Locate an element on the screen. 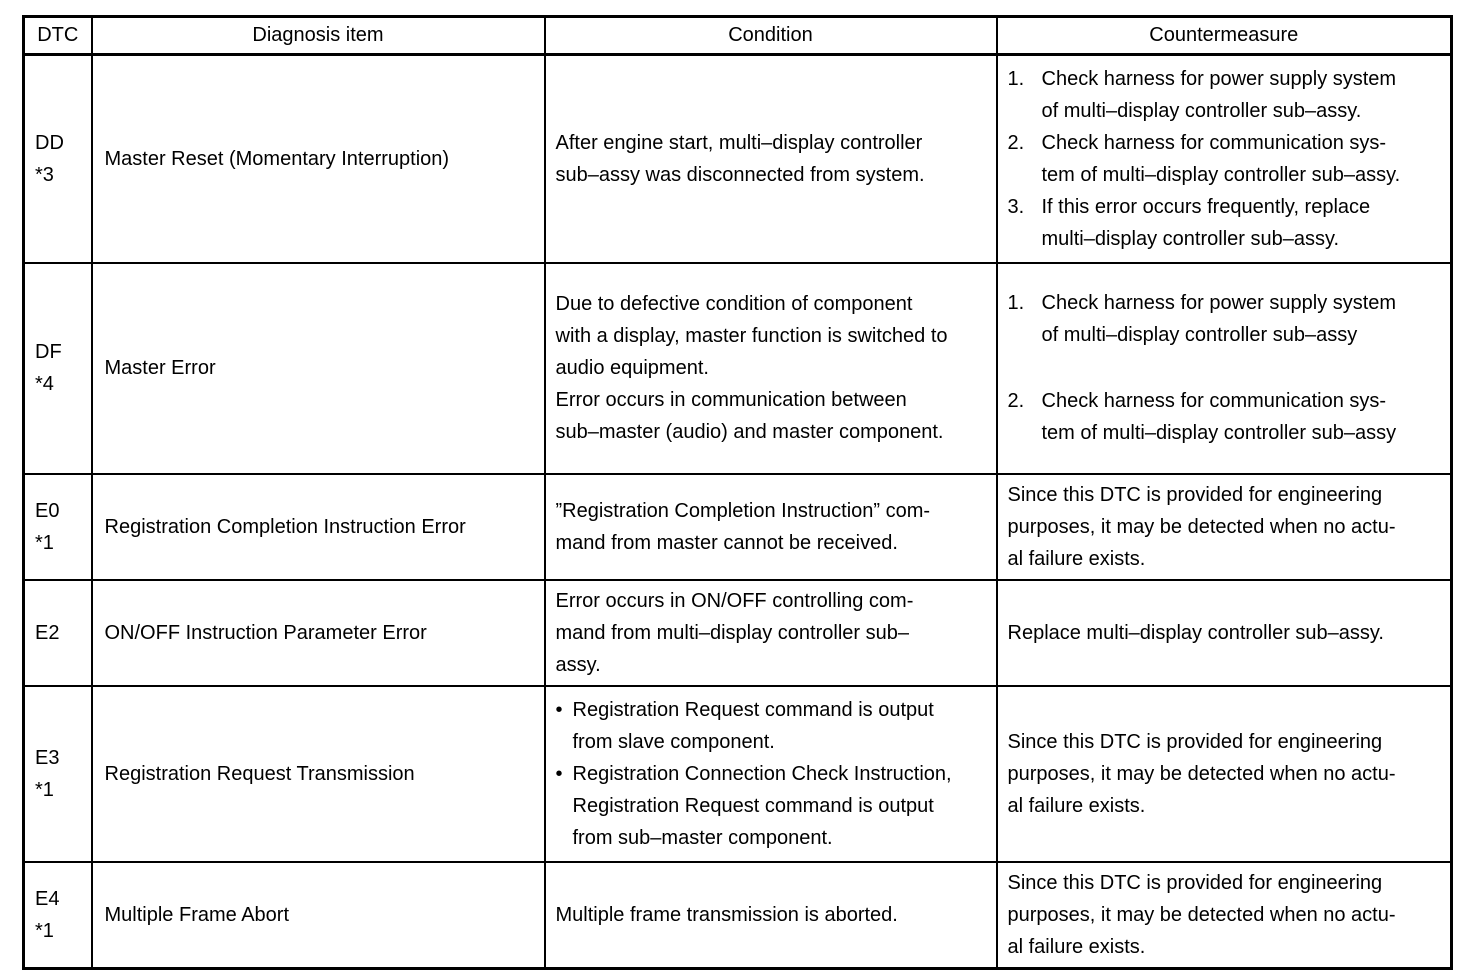  header-dtc: DTC is located at coordinates (57, 35).